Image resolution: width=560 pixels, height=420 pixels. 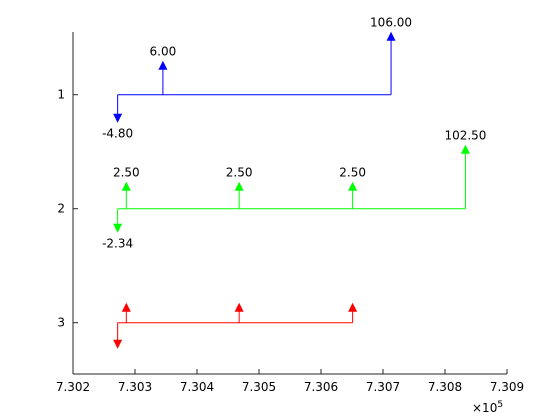 I want to click on x-tick-label: 7.304, so click(x=197, y=387).